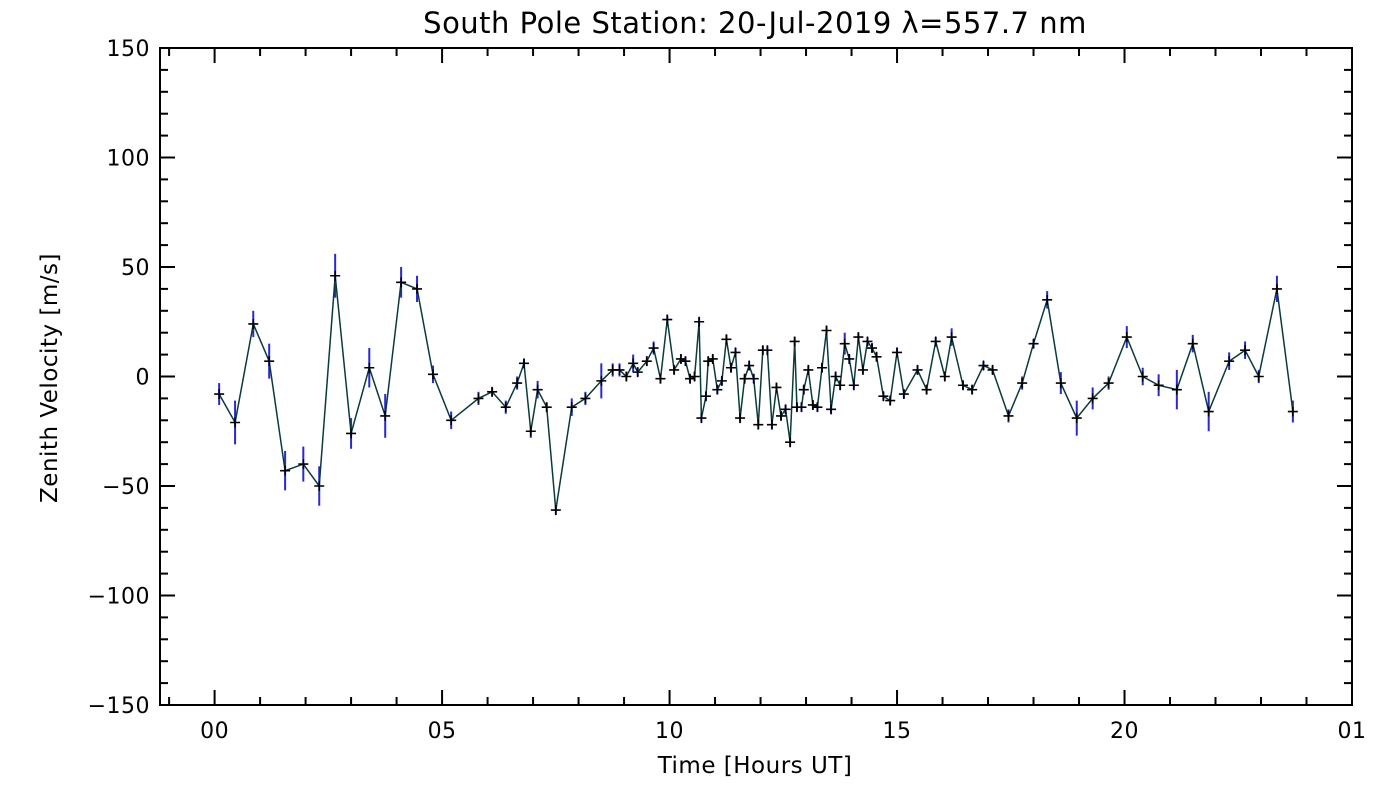 Image resolution: width=1400 pixels, height=800 pixels. I want to click on x-tick-label: 00, so click(214, 731).